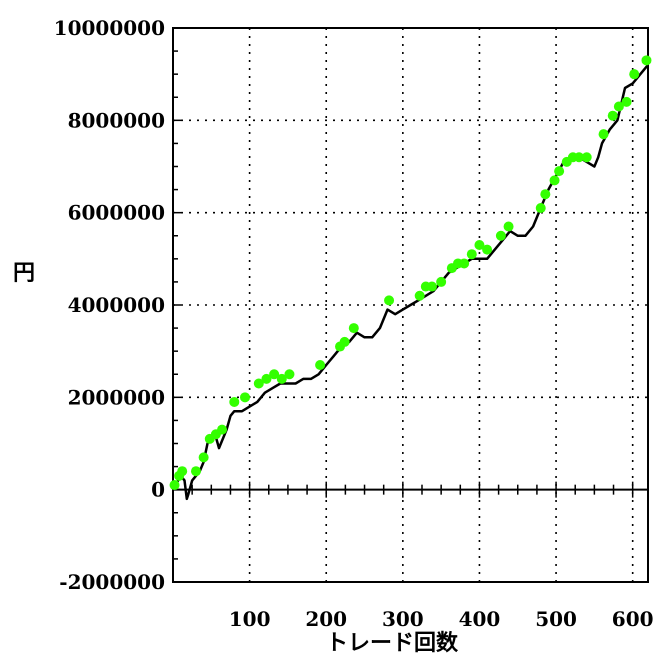  I want to click on x-tick-label: 200, so click(326, 619).